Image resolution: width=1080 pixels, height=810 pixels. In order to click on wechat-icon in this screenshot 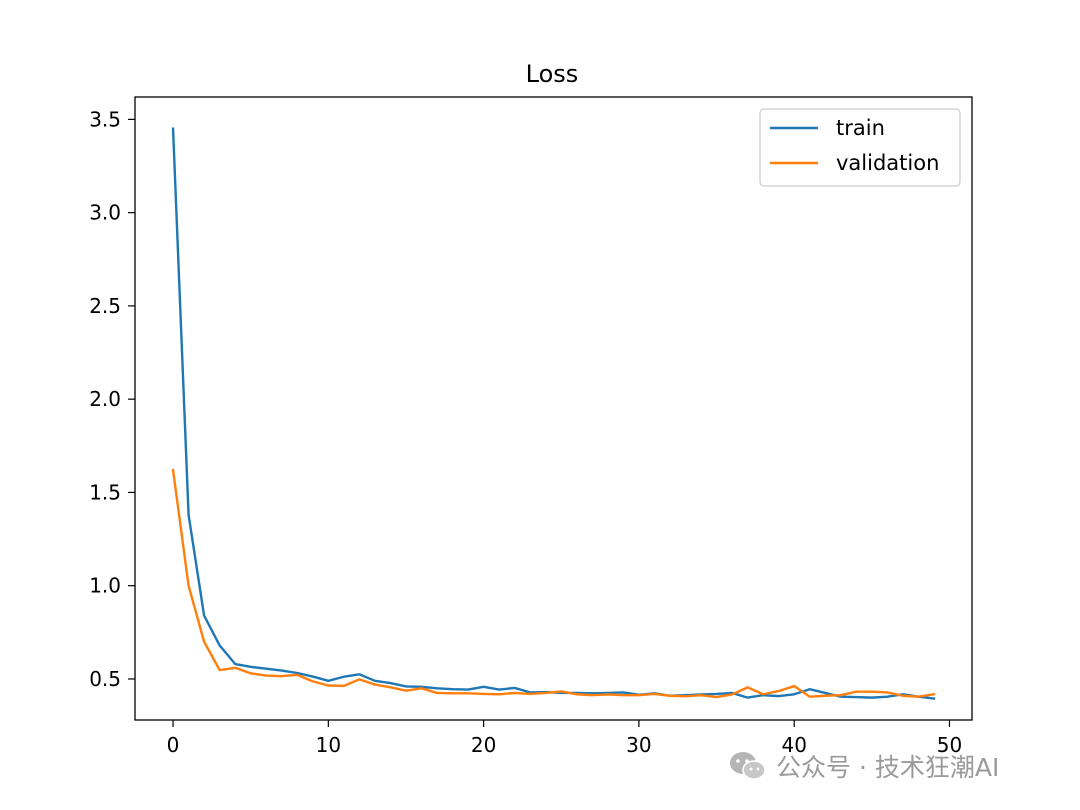, I will do `click(748, 766)`.